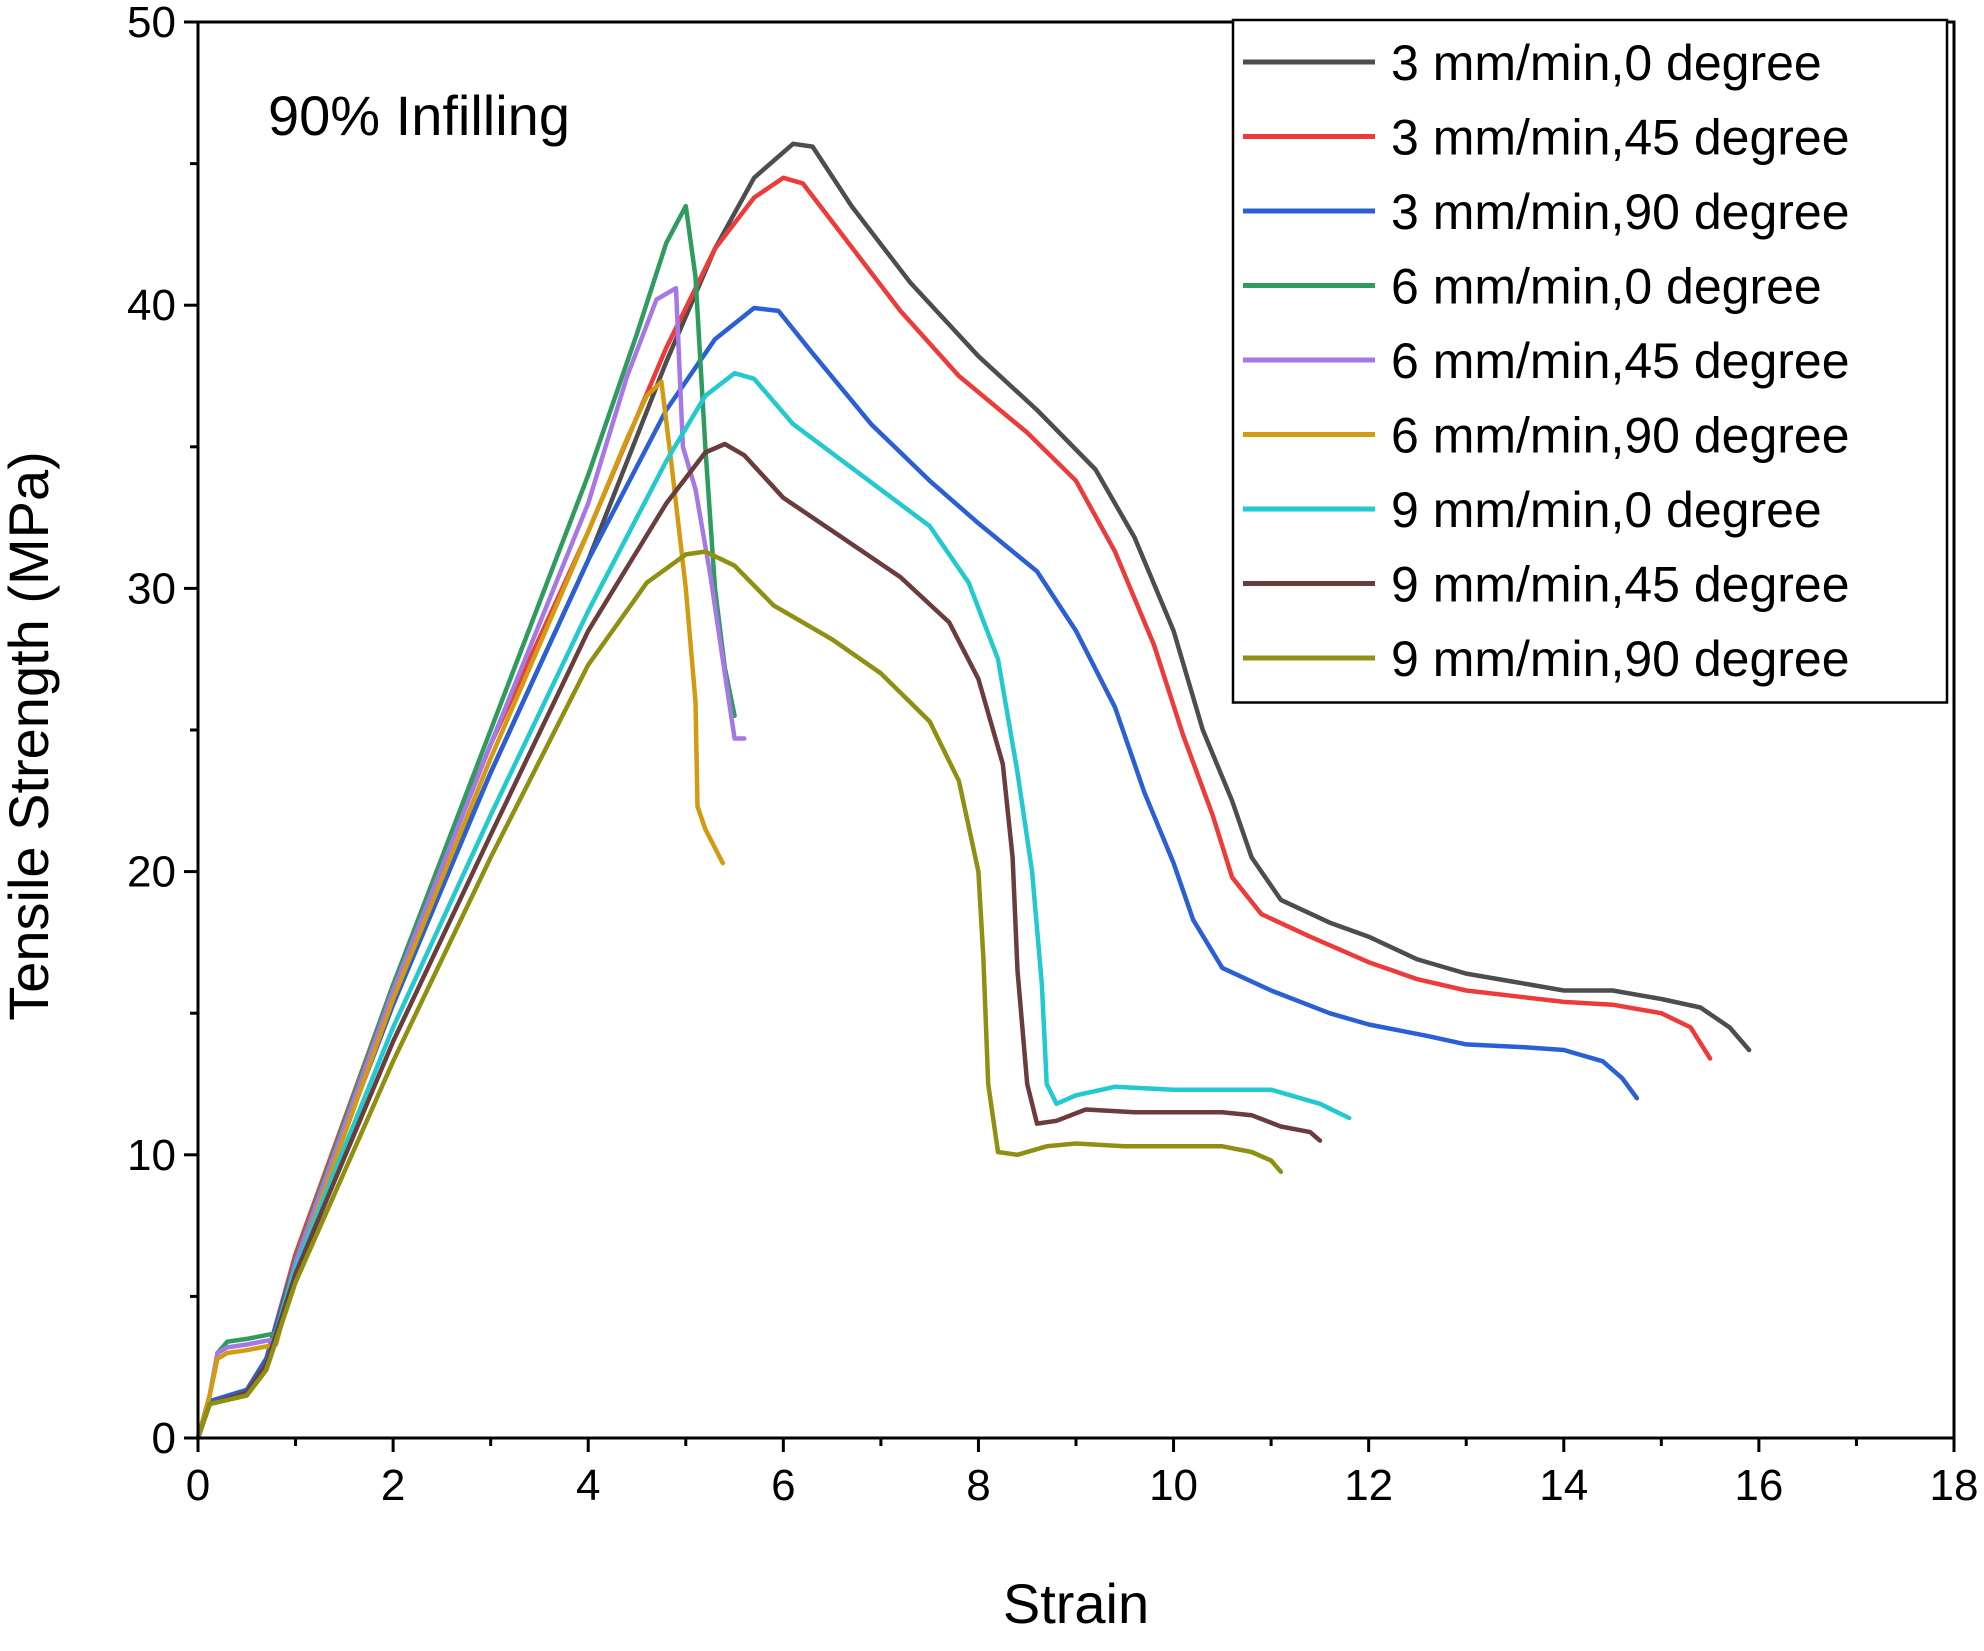 This screenshot has width=1984, height=1651. I want to click on legend-label: 3 mm/min,0 degree, so click(1606, 63).